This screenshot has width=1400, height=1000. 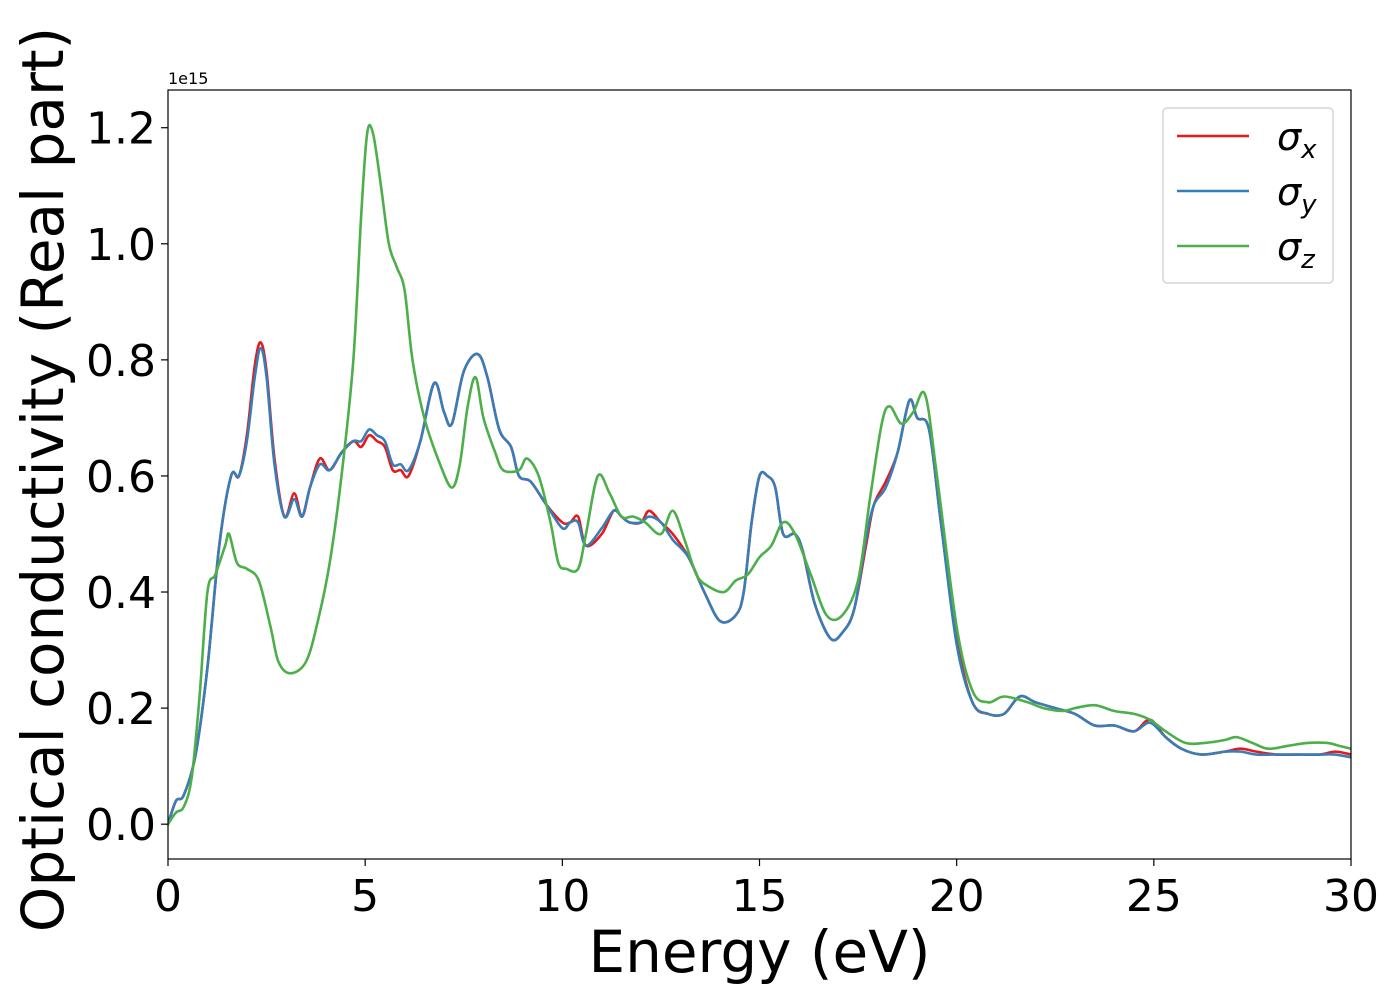 I want to click on x-tick-label: 10, so click(x=562, y=896).